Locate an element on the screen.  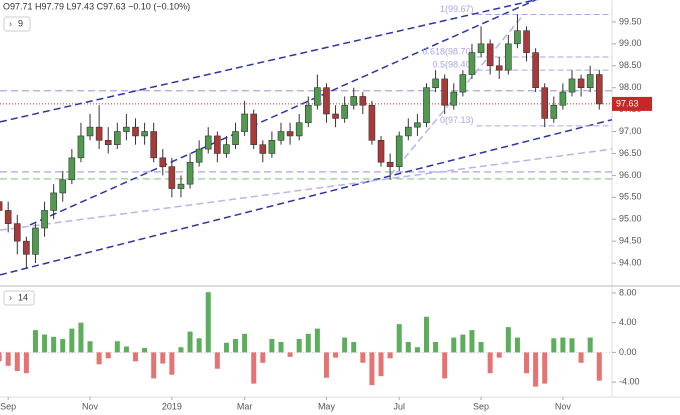
fib-label: 0.618(98.70) is located at coordinates (447, 51).